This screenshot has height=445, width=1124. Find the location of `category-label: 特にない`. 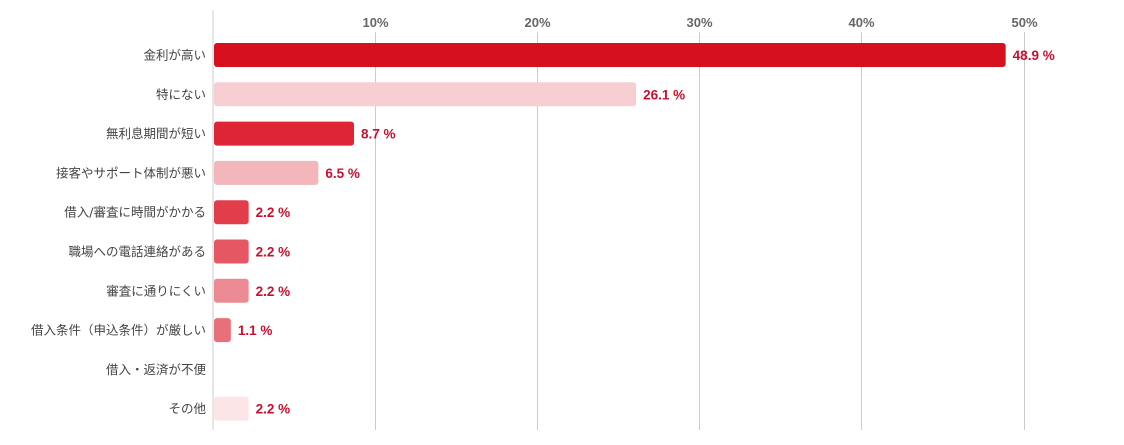

category-label: 特にない is located at coordinates (181, 94).